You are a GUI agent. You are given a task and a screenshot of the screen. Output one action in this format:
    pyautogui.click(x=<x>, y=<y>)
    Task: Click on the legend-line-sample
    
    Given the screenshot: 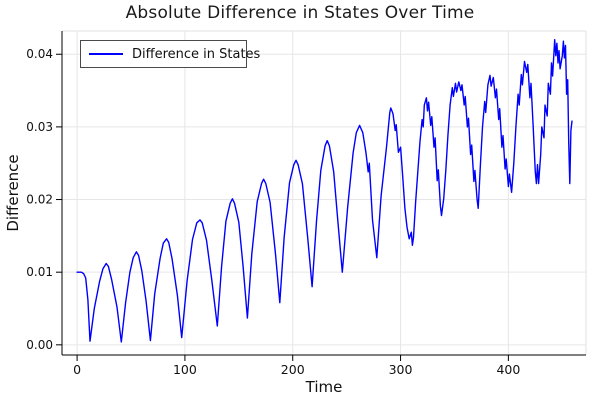 What is the action you would take?
    pyautogui.click(x=106, y=54)
    